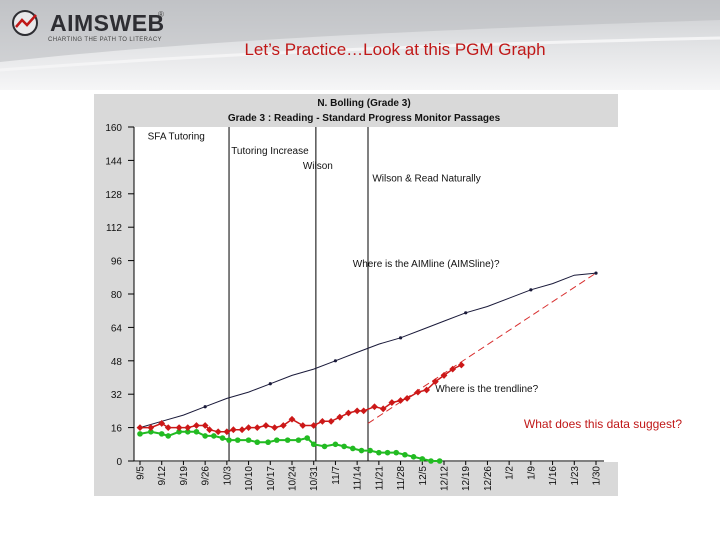 The width and height of the screenshot is (720, 540). Describe the element at coordinates (510, 473) in the screenshot. I see `x-tick-label: 1/2` at that location.